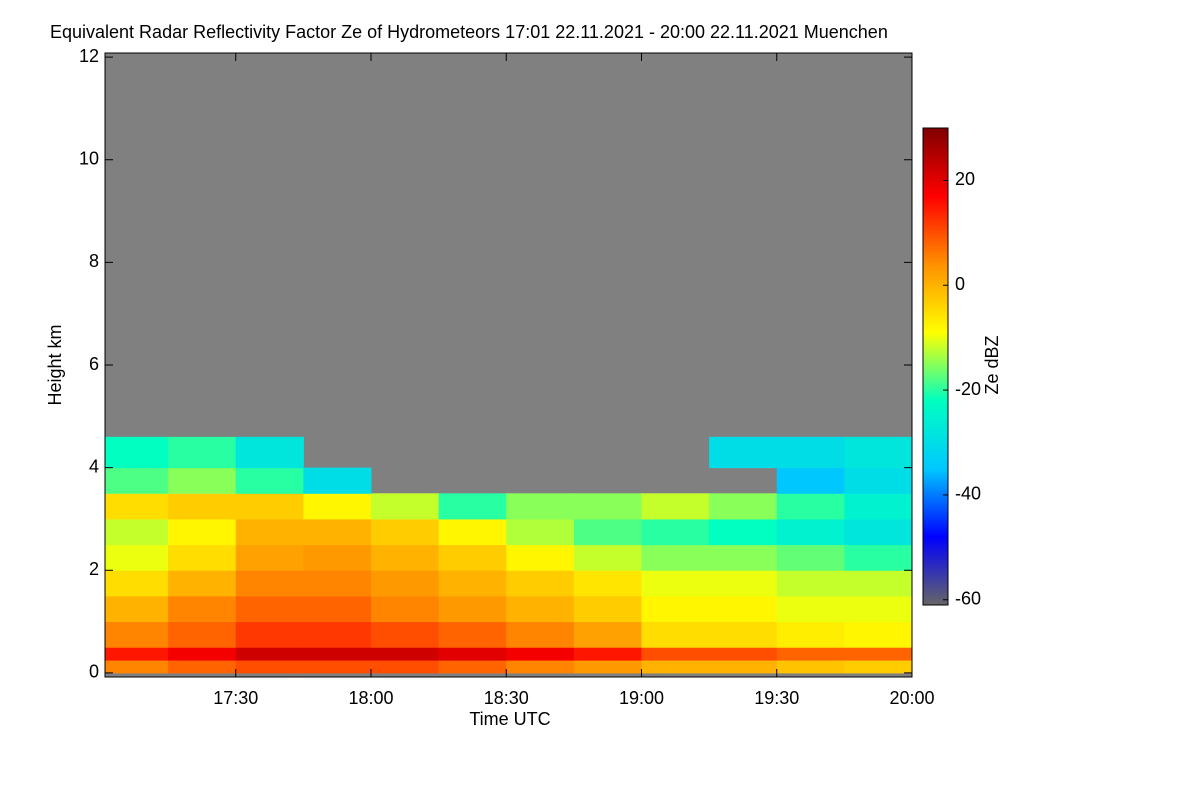 Image resolution: width=1200 pixels, height=800 pixels. What do you see at coordinates (968, 599) in the screenshot?
I see `colorbar-tick-label: -60` at bounding box center [968, 599].